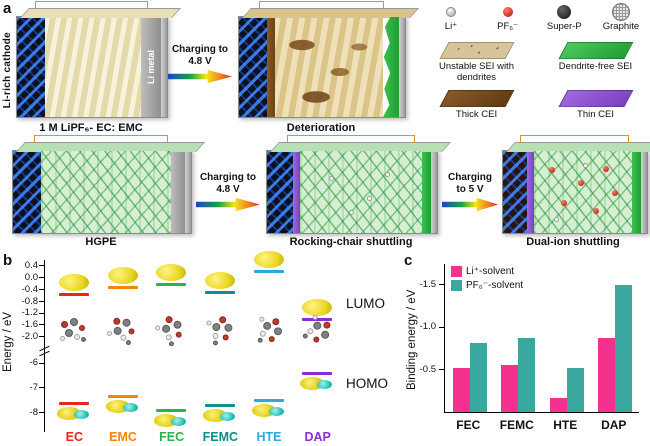 The height and width of the screenshot is (446, 650). Describe the element at coordinates (487, 278) in the screenshot. I see `bar-chart-legend: Li⁺-solvent PF₆⁻-solvent` at that location.